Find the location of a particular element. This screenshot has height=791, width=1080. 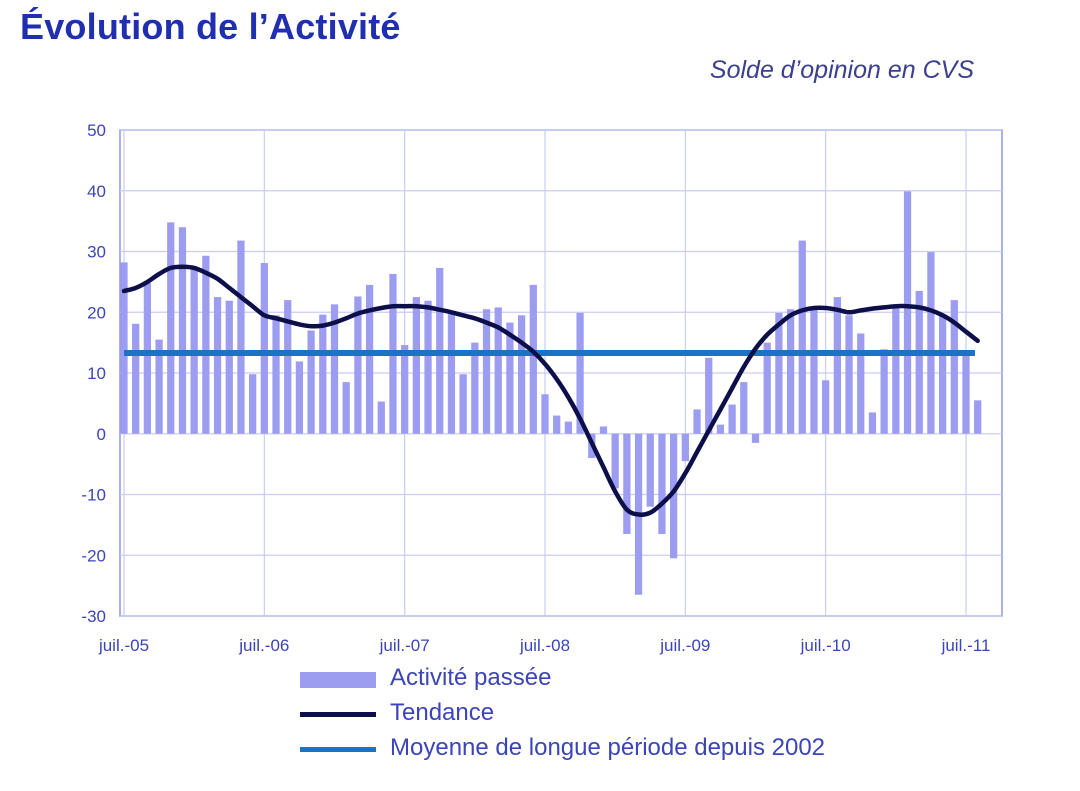

x-tick-label: juil.-10 is located at coordinates (825, 645).